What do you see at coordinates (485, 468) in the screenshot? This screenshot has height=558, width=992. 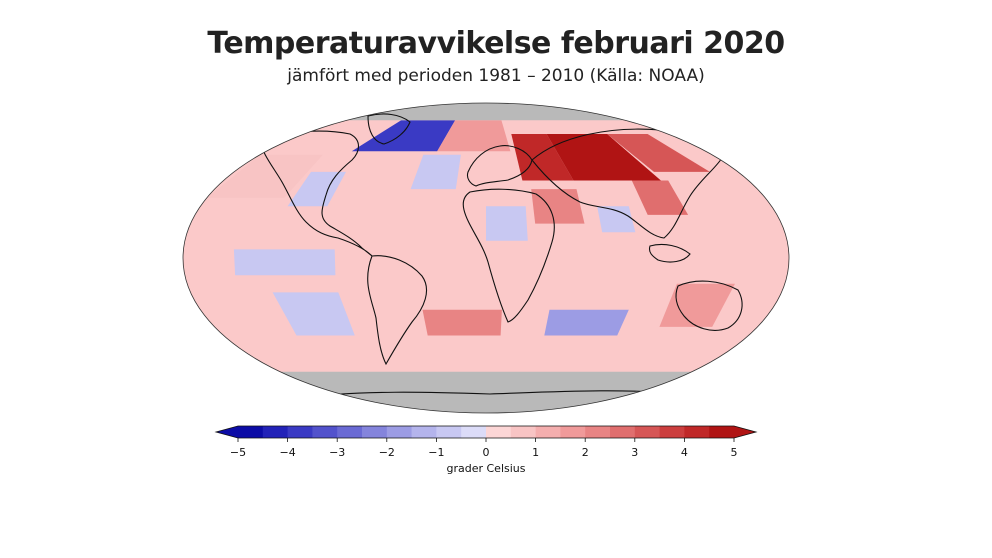 I see `colorbar-unit-label: grader Celsius` at bounding box center [485, 468].